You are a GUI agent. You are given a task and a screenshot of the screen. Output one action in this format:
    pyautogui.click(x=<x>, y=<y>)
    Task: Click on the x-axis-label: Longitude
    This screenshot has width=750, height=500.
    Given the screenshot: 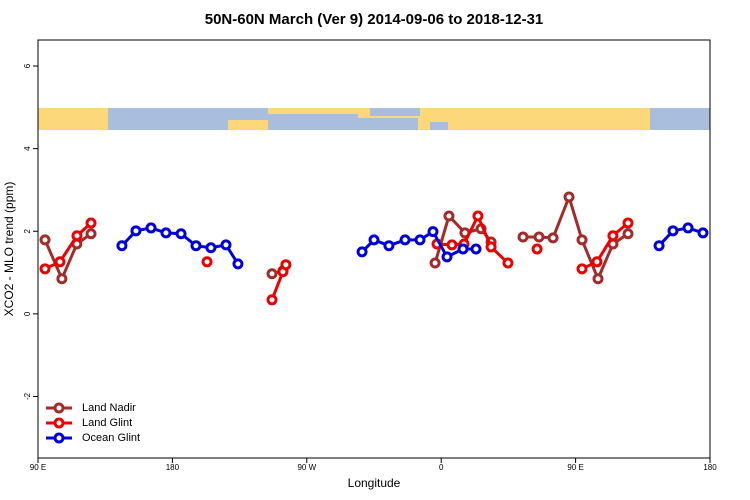 What is the action you would take?
    pyautogui.click(x=374, y=483)
    